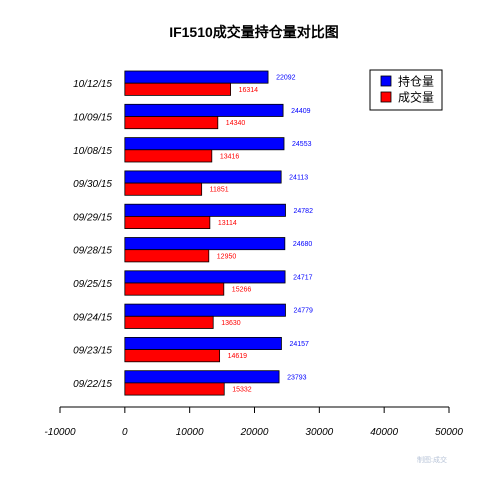 This screenshot has width=480, height=480. I want to click on legend-label: 成交量, so click(416, 97).